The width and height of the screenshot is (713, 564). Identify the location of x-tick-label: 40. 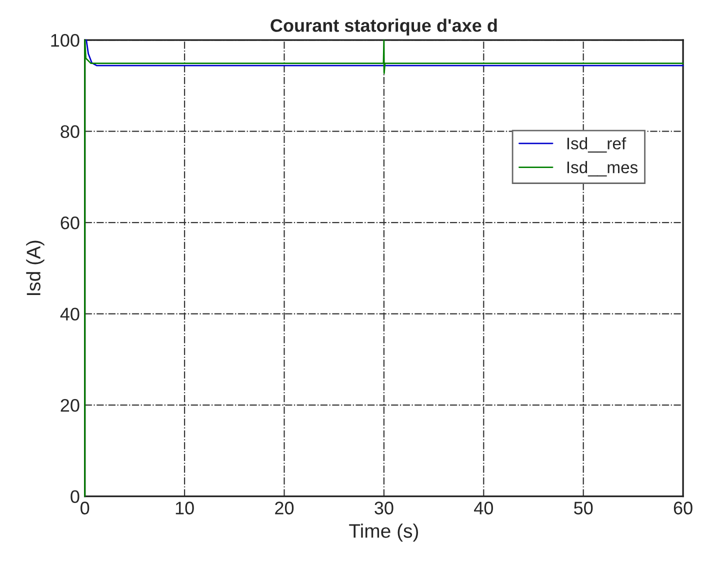
(483, 508).